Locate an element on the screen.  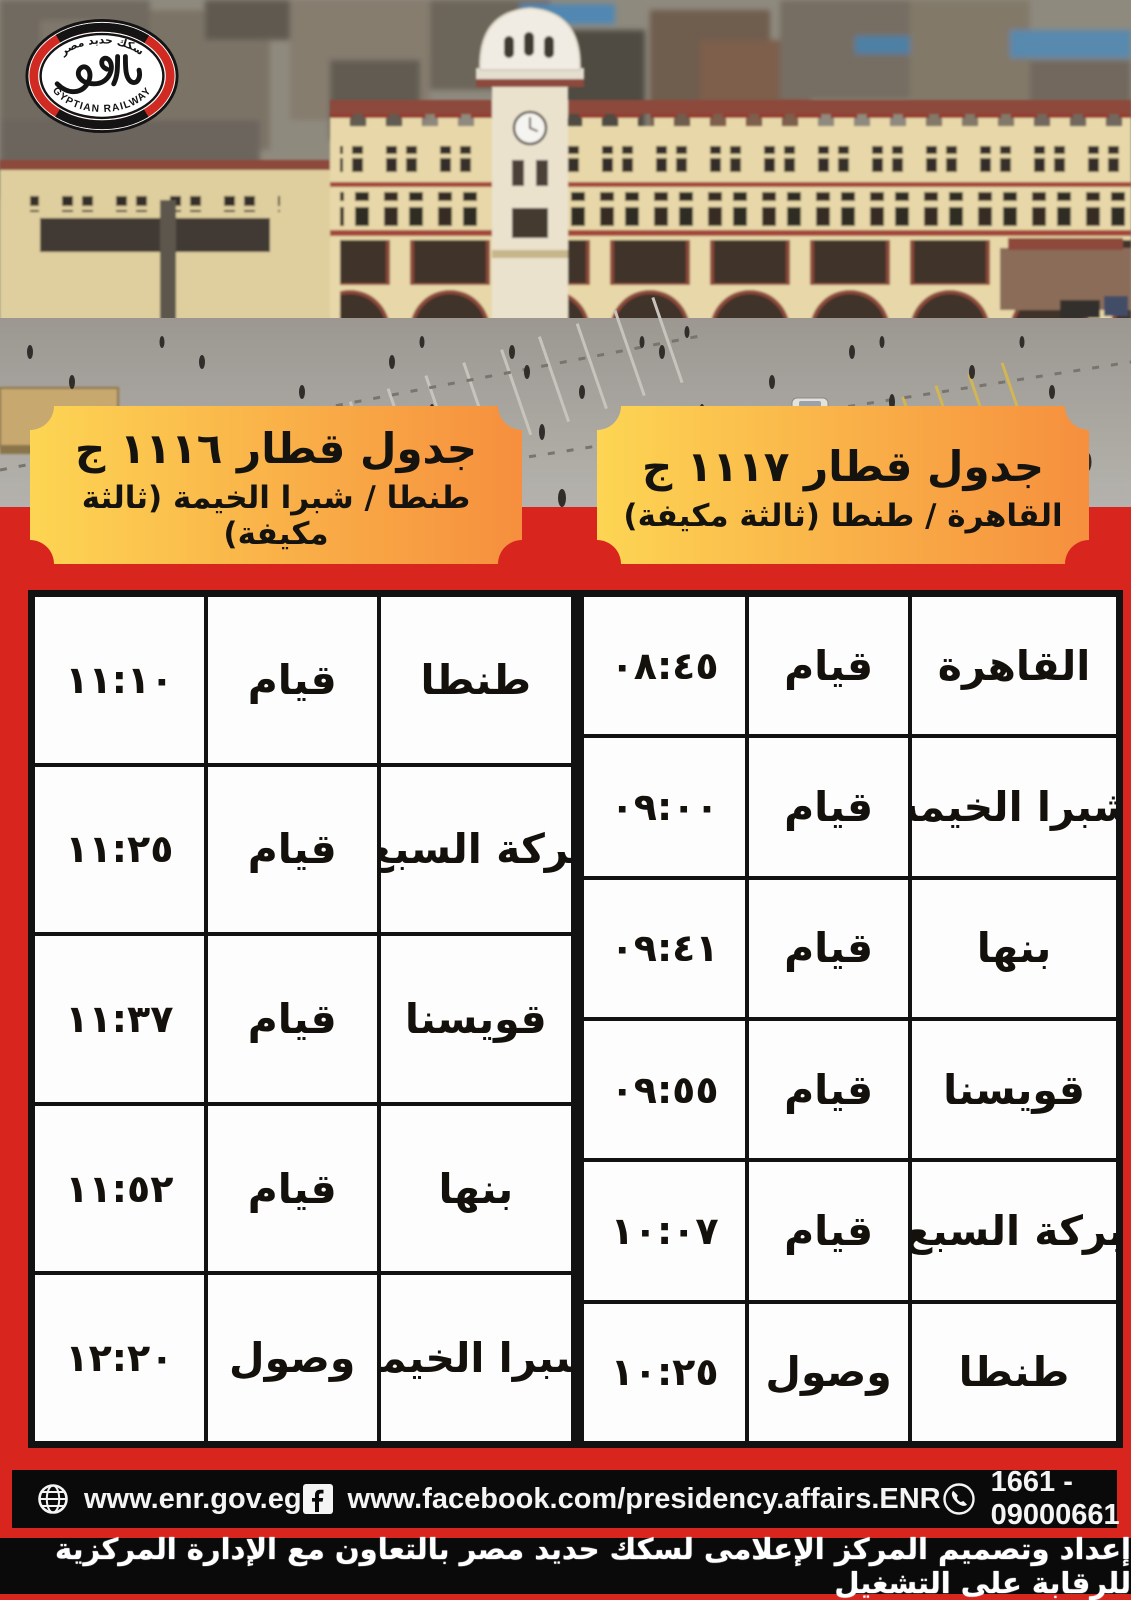
station-cell: القاهرة is located at coordinates (1014, 666).